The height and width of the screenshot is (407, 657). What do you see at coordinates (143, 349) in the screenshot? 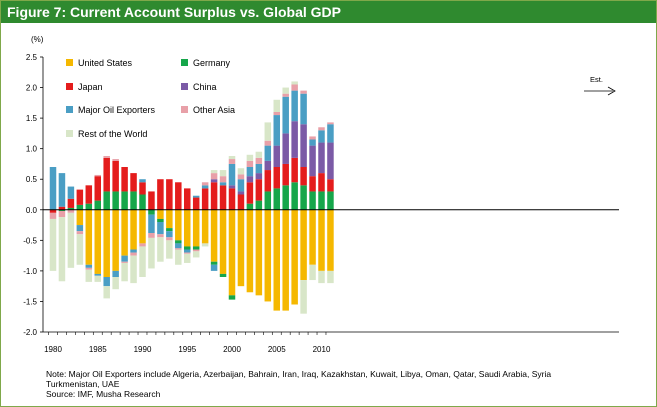
I see `x-tick-label: 1990` at bounding box center [143, 349].